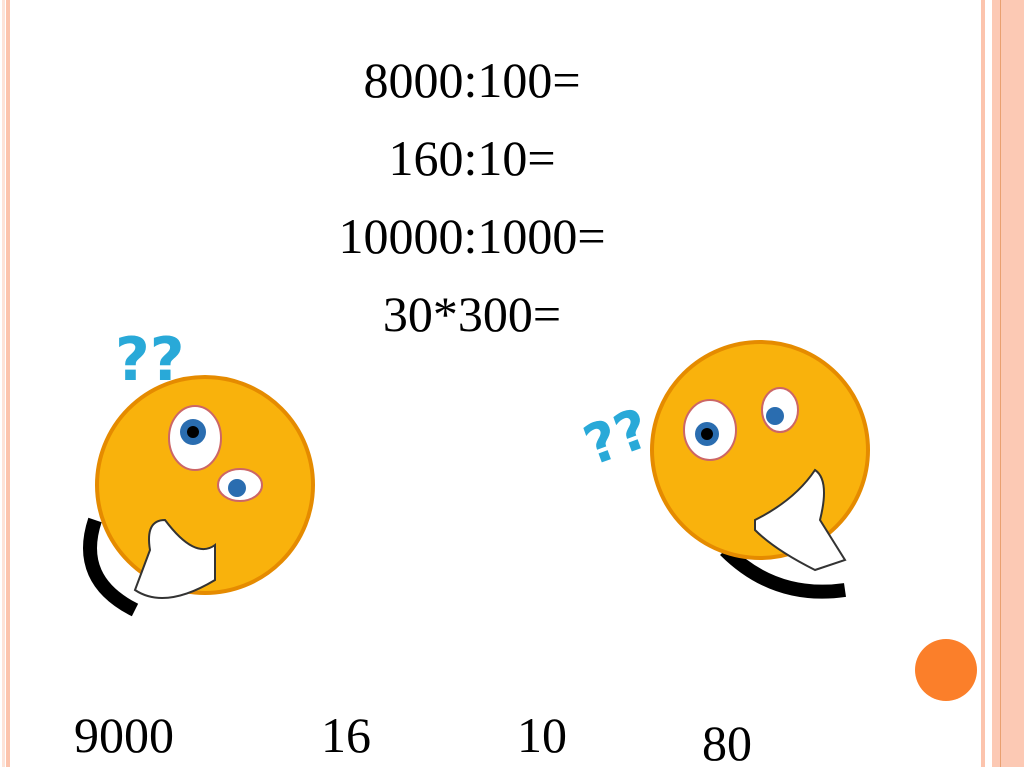 Image resolution: width=1024 pixels, height=771 pixels. I want to click on left-border, so click(8, 383).